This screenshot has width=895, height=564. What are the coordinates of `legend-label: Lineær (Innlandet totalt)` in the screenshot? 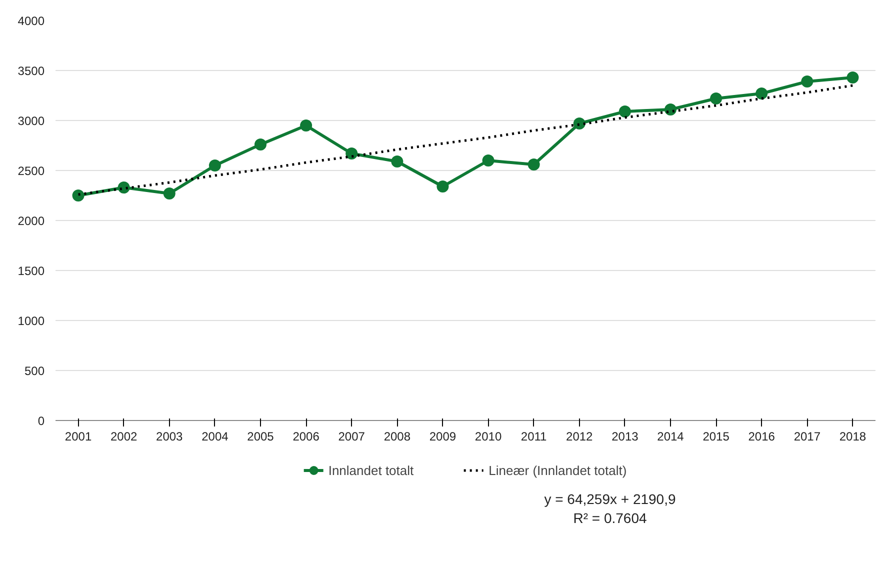 It's located at (557, 470).